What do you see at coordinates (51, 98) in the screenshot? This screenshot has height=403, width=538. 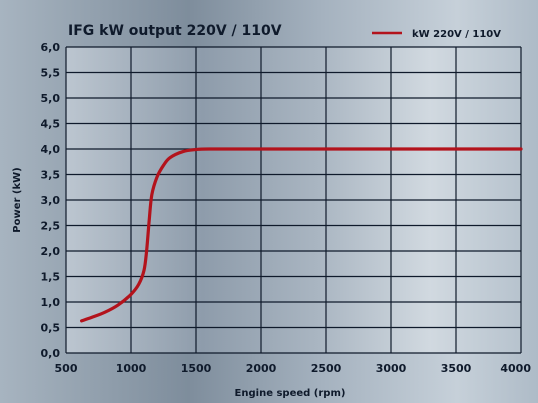 I see `y-tick-label: 5,0` at bounding box center [51, 98].